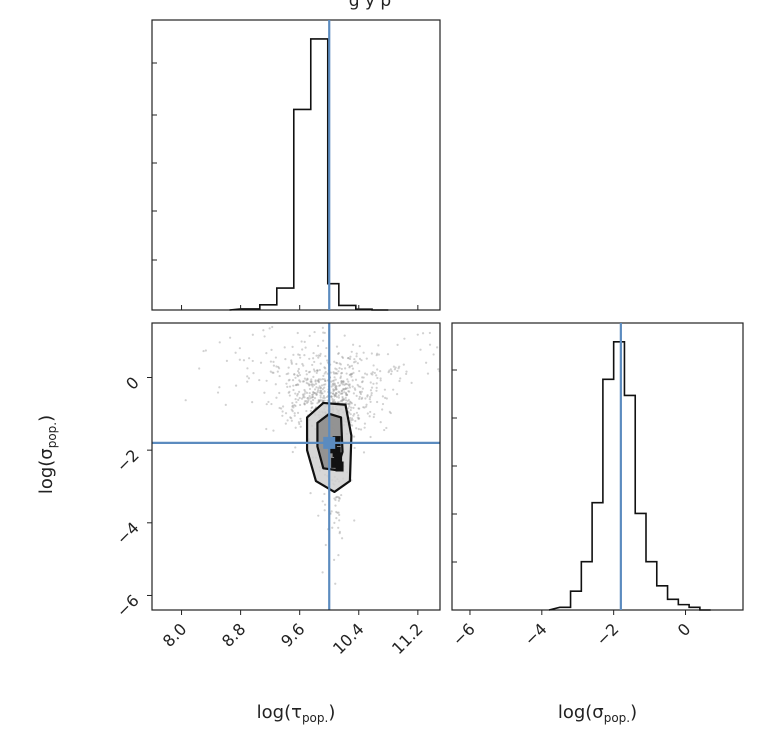 Image resolution: width=772 pixels, height=740 pixels. Describe the element at coordinates (132, 383) in the screenshot. I see `y-tick-label: 0` at that location.